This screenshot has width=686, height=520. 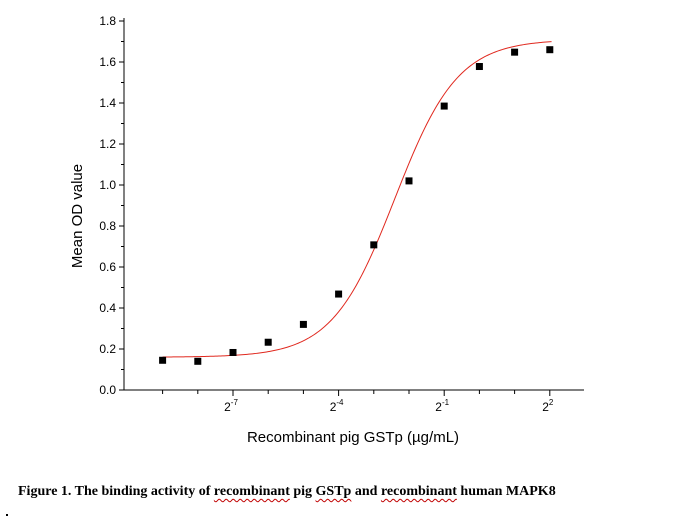 What do you see at coordinates (366, 491) in the screenshot?
I see `caption-middle-2: and` at bounding box center [366, 491].